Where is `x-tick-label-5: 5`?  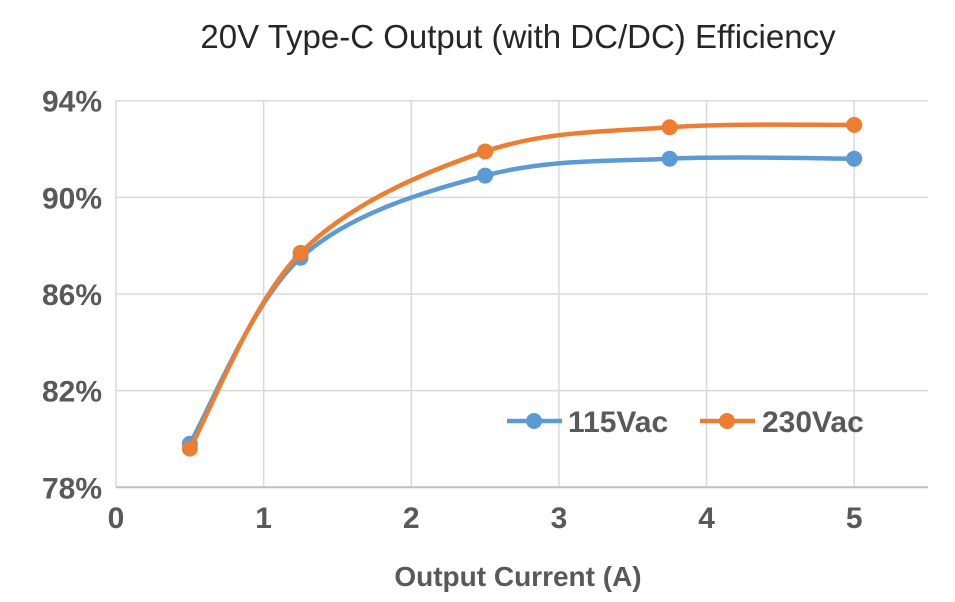
x-tick-label-5: 5 is located at coordinates (854, 518).